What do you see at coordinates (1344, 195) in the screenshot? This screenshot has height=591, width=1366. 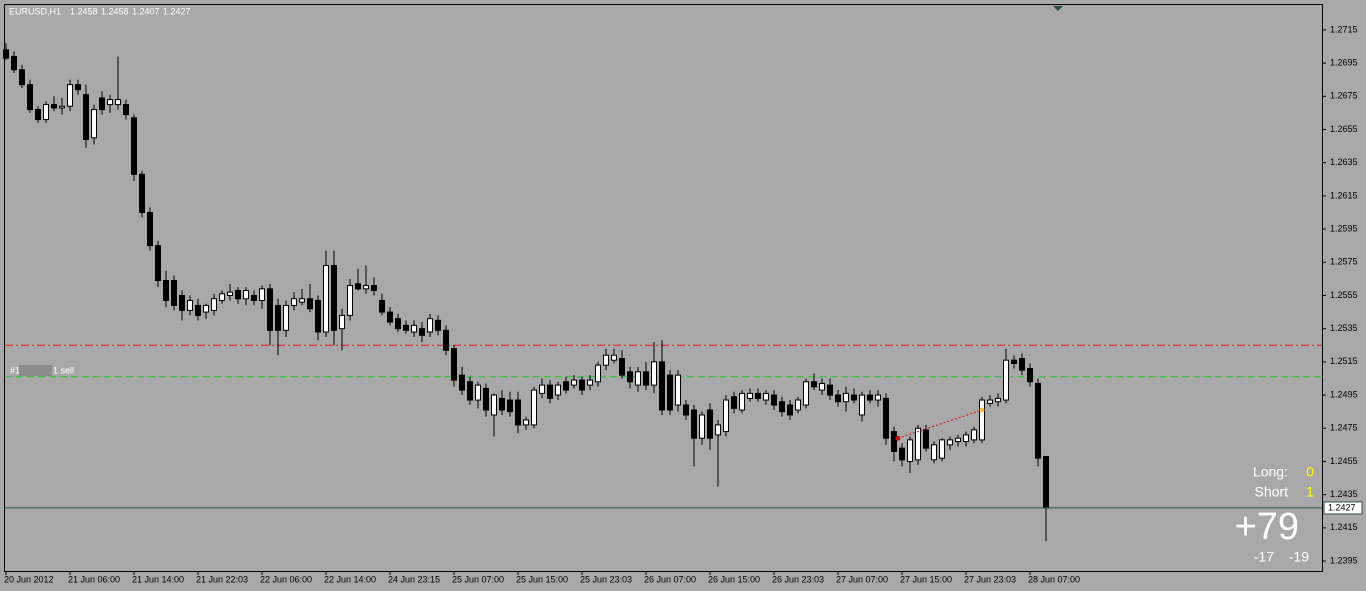 I see `y-tick-label: 1.2615` at bounding box center [1344, 195].